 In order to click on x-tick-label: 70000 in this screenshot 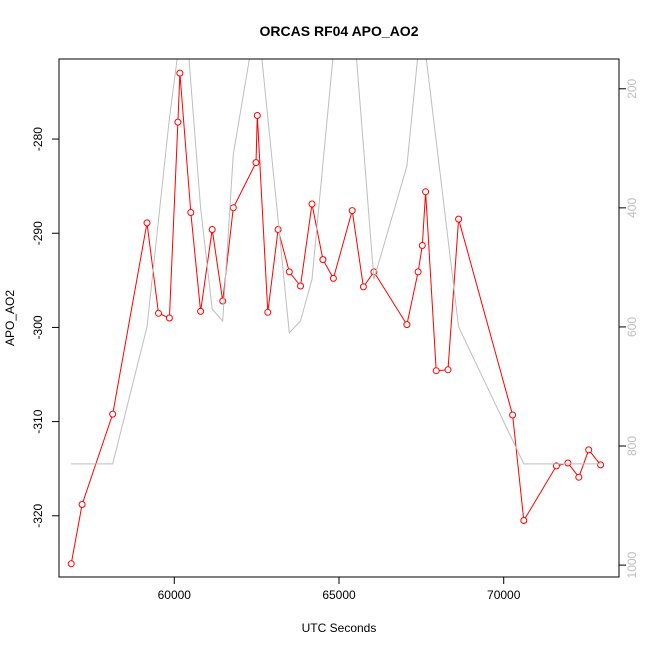, I will do `click(504, 595)`.